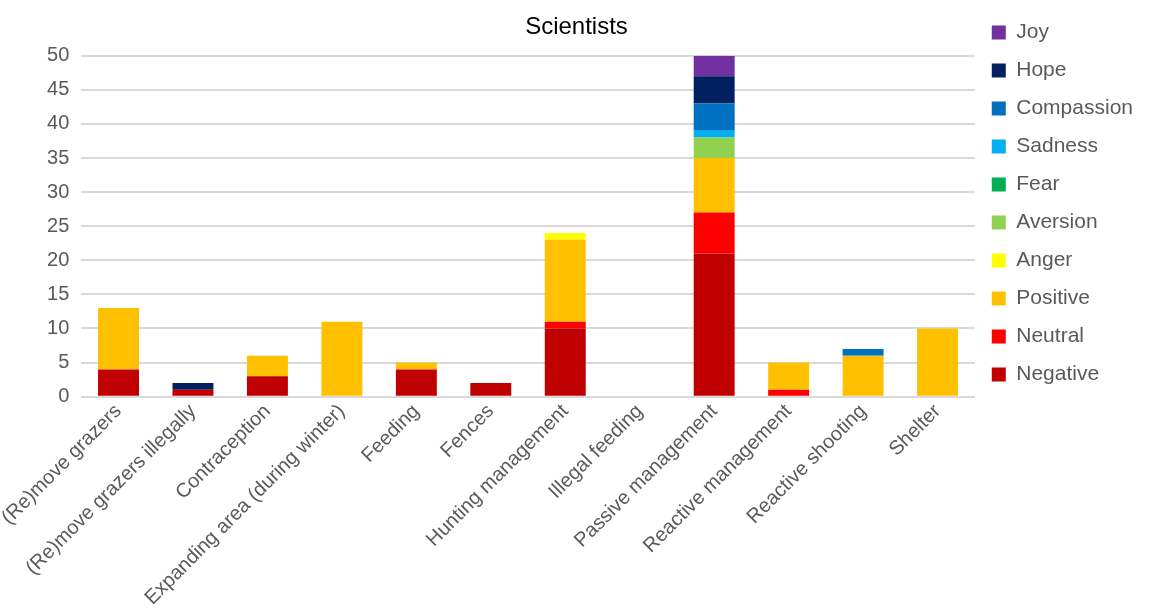  I want to click on chart-title: Scientists, so click(576, 26).